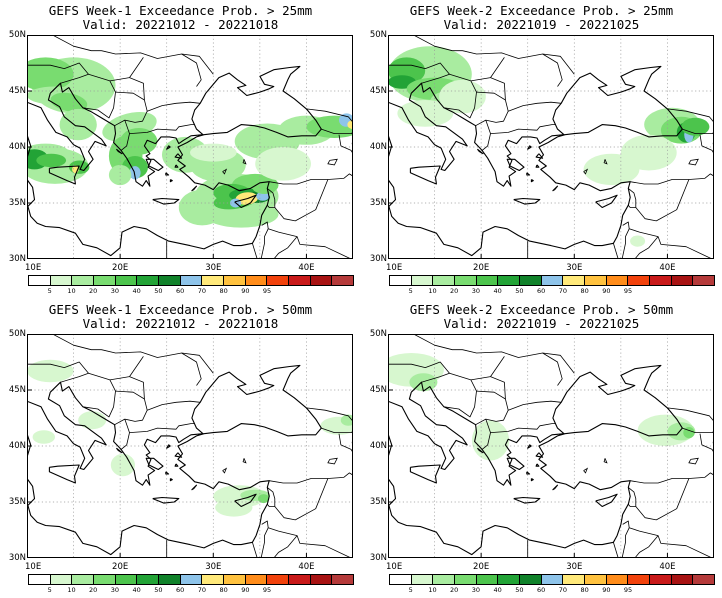 The height and width of the screenshot is (598, 722). I want to click on colorbar, so click(552, 280).